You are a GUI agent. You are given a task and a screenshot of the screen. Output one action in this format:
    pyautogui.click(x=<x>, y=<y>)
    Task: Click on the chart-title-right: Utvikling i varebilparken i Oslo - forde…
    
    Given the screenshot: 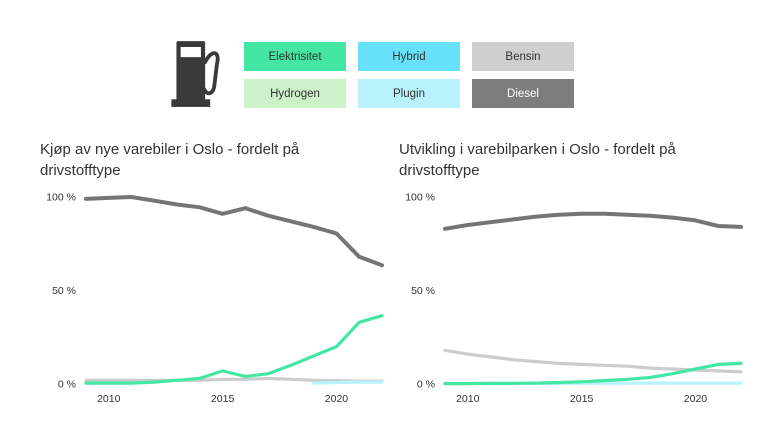 What is the action you would take?
    pyautogui.click(x=537, y=160)
    